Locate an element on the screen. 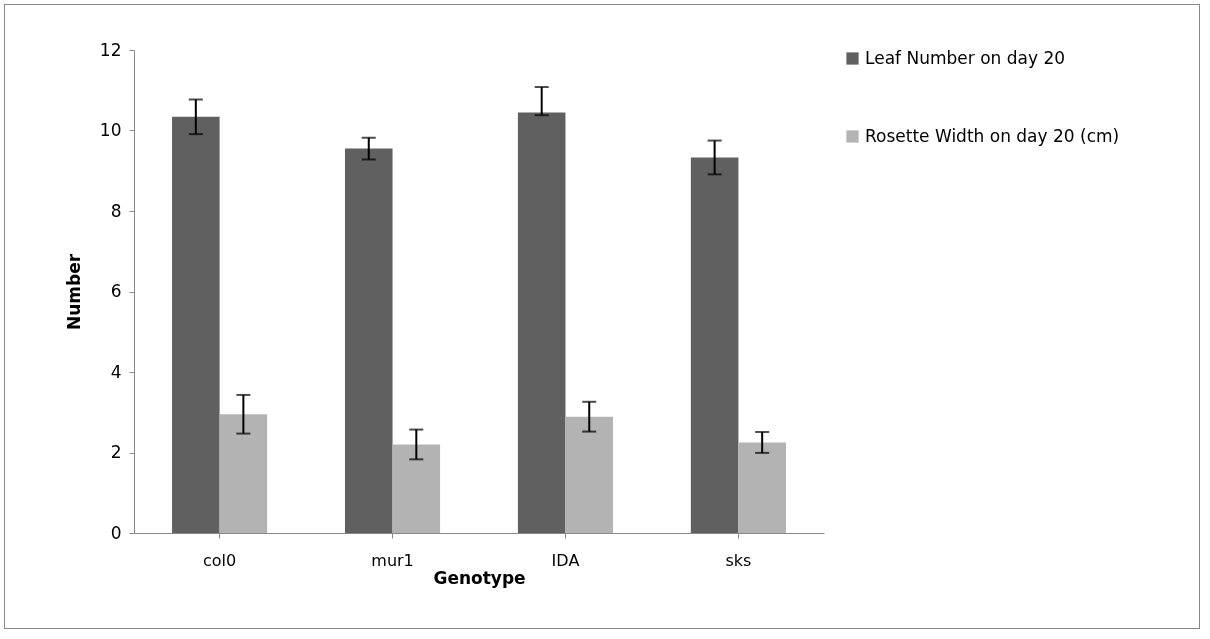 The height and width of the screenshot is (639, 1210). x-tick-label: IDA is located at coordinates (565, 560).